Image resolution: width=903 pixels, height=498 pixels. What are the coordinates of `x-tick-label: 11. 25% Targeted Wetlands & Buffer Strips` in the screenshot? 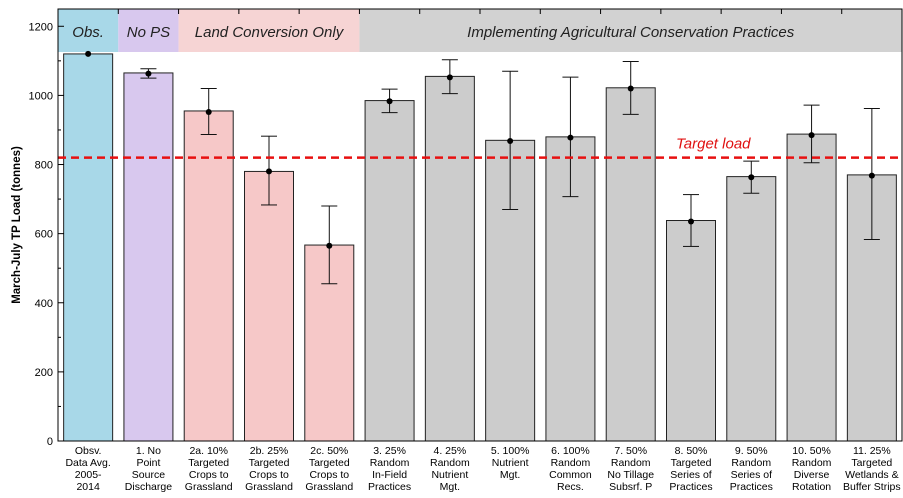 It's located at (872, 469).